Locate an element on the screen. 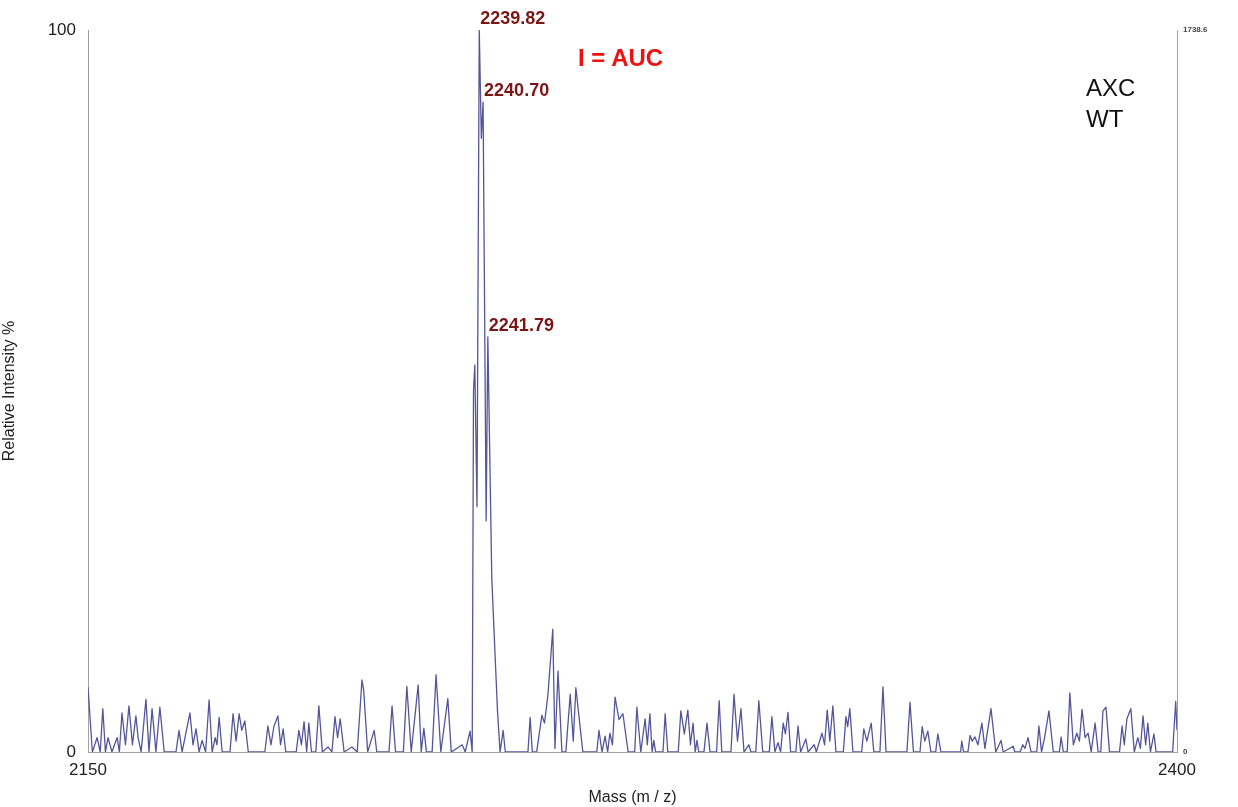  y2-tick-label: 1738.6 is located at coordinates (1196, 30).